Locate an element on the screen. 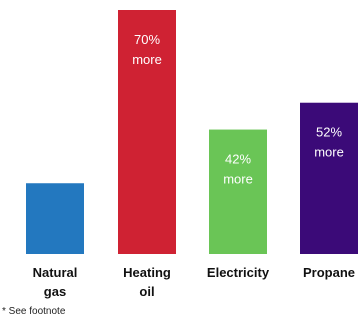 The width and height of the screenshot is (363, 330). data-label-3-line-2: more is located at coordinates (238, 179).